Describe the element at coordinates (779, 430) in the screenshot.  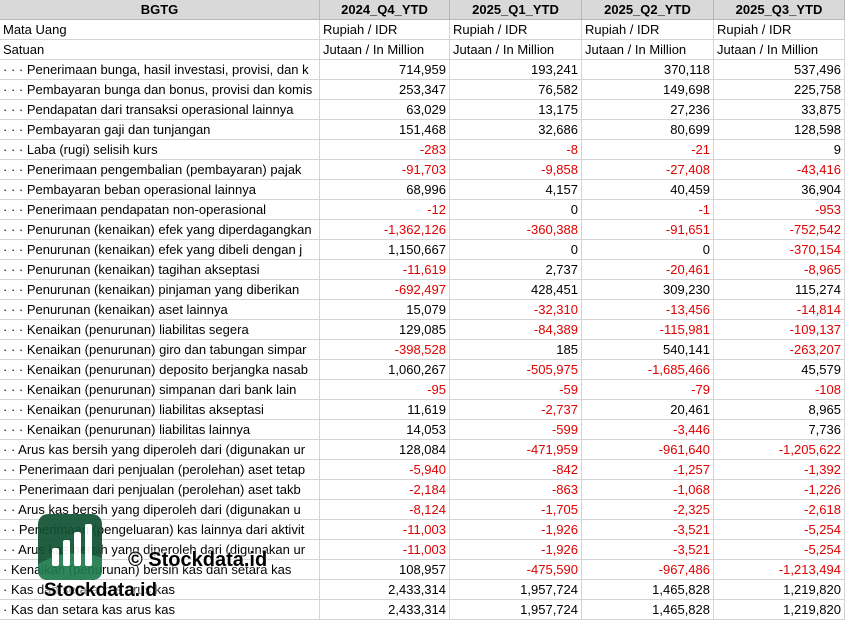
I see `value-cell: 7,736` at that location.